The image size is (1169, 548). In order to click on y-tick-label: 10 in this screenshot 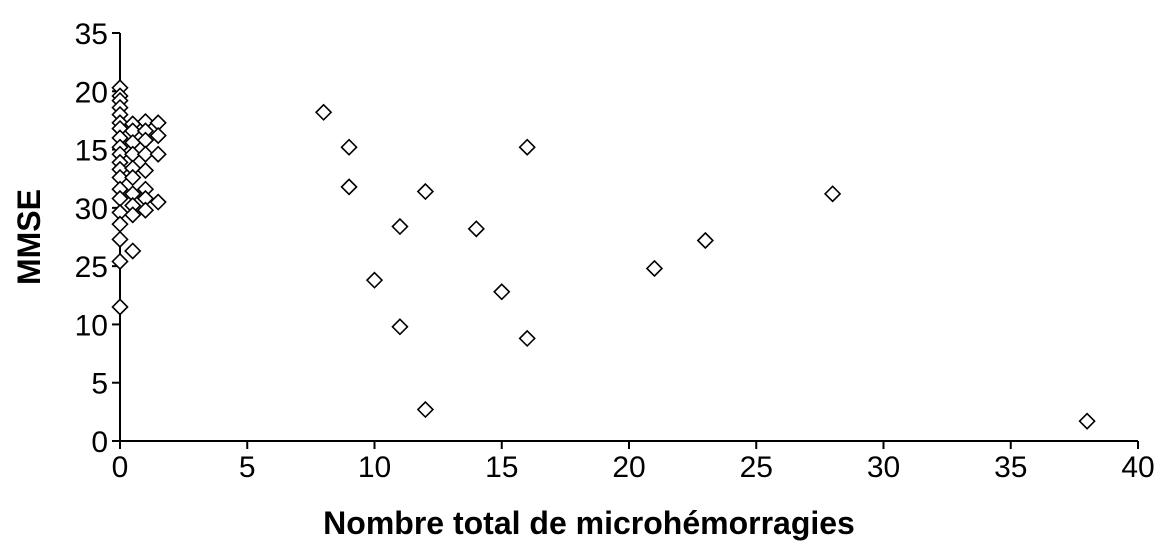, I will do `click(91, 325)`.